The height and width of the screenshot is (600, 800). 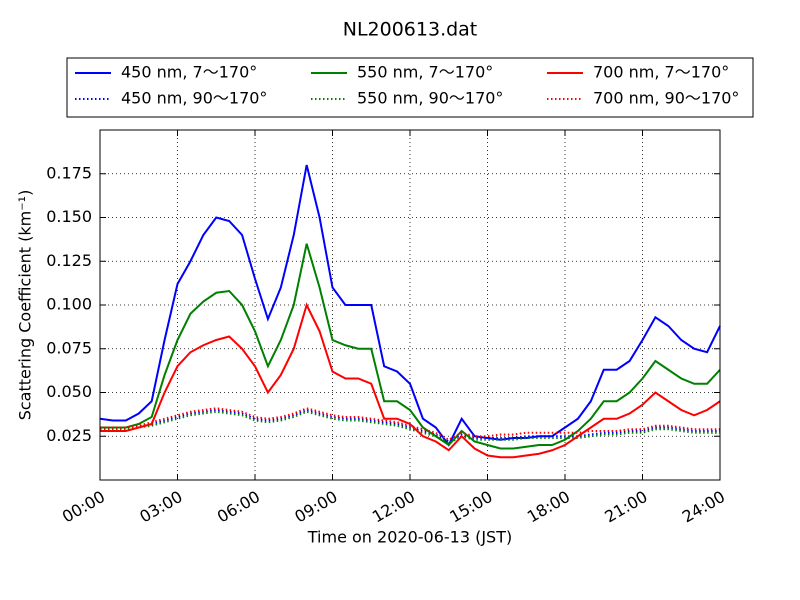 I want to click on legend, so click(x=410, y=87).